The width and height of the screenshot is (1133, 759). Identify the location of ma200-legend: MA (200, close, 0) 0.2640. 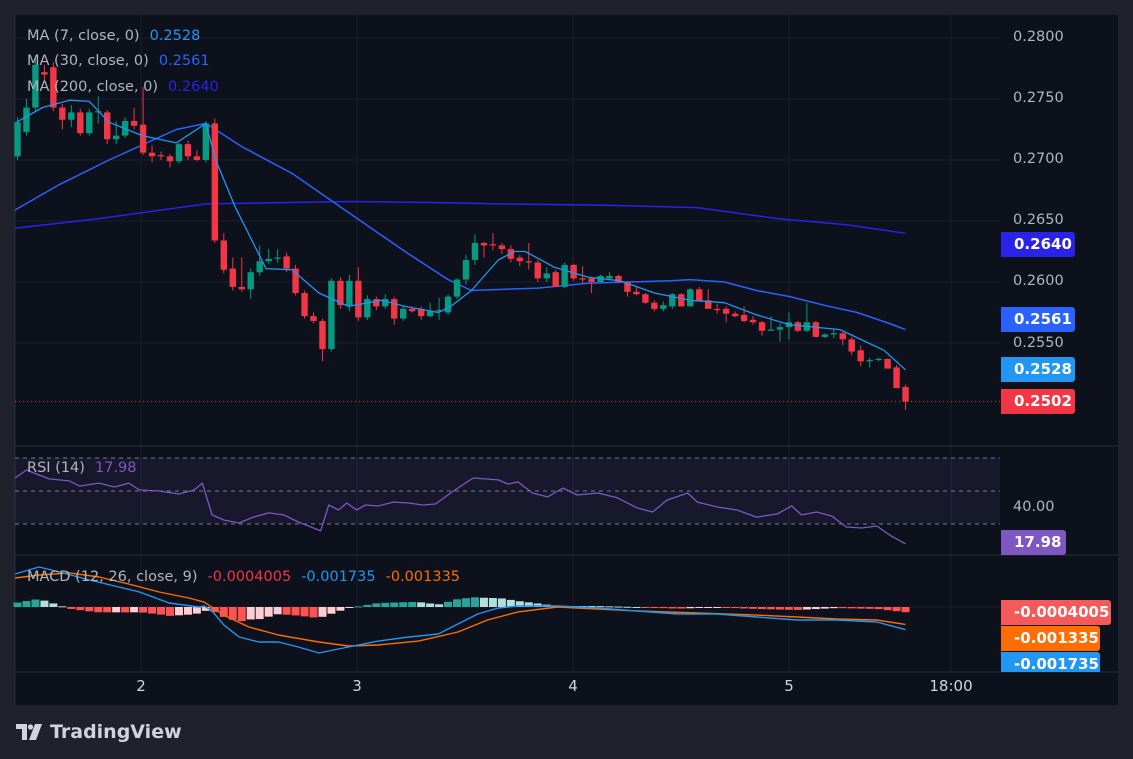
(123, 87).